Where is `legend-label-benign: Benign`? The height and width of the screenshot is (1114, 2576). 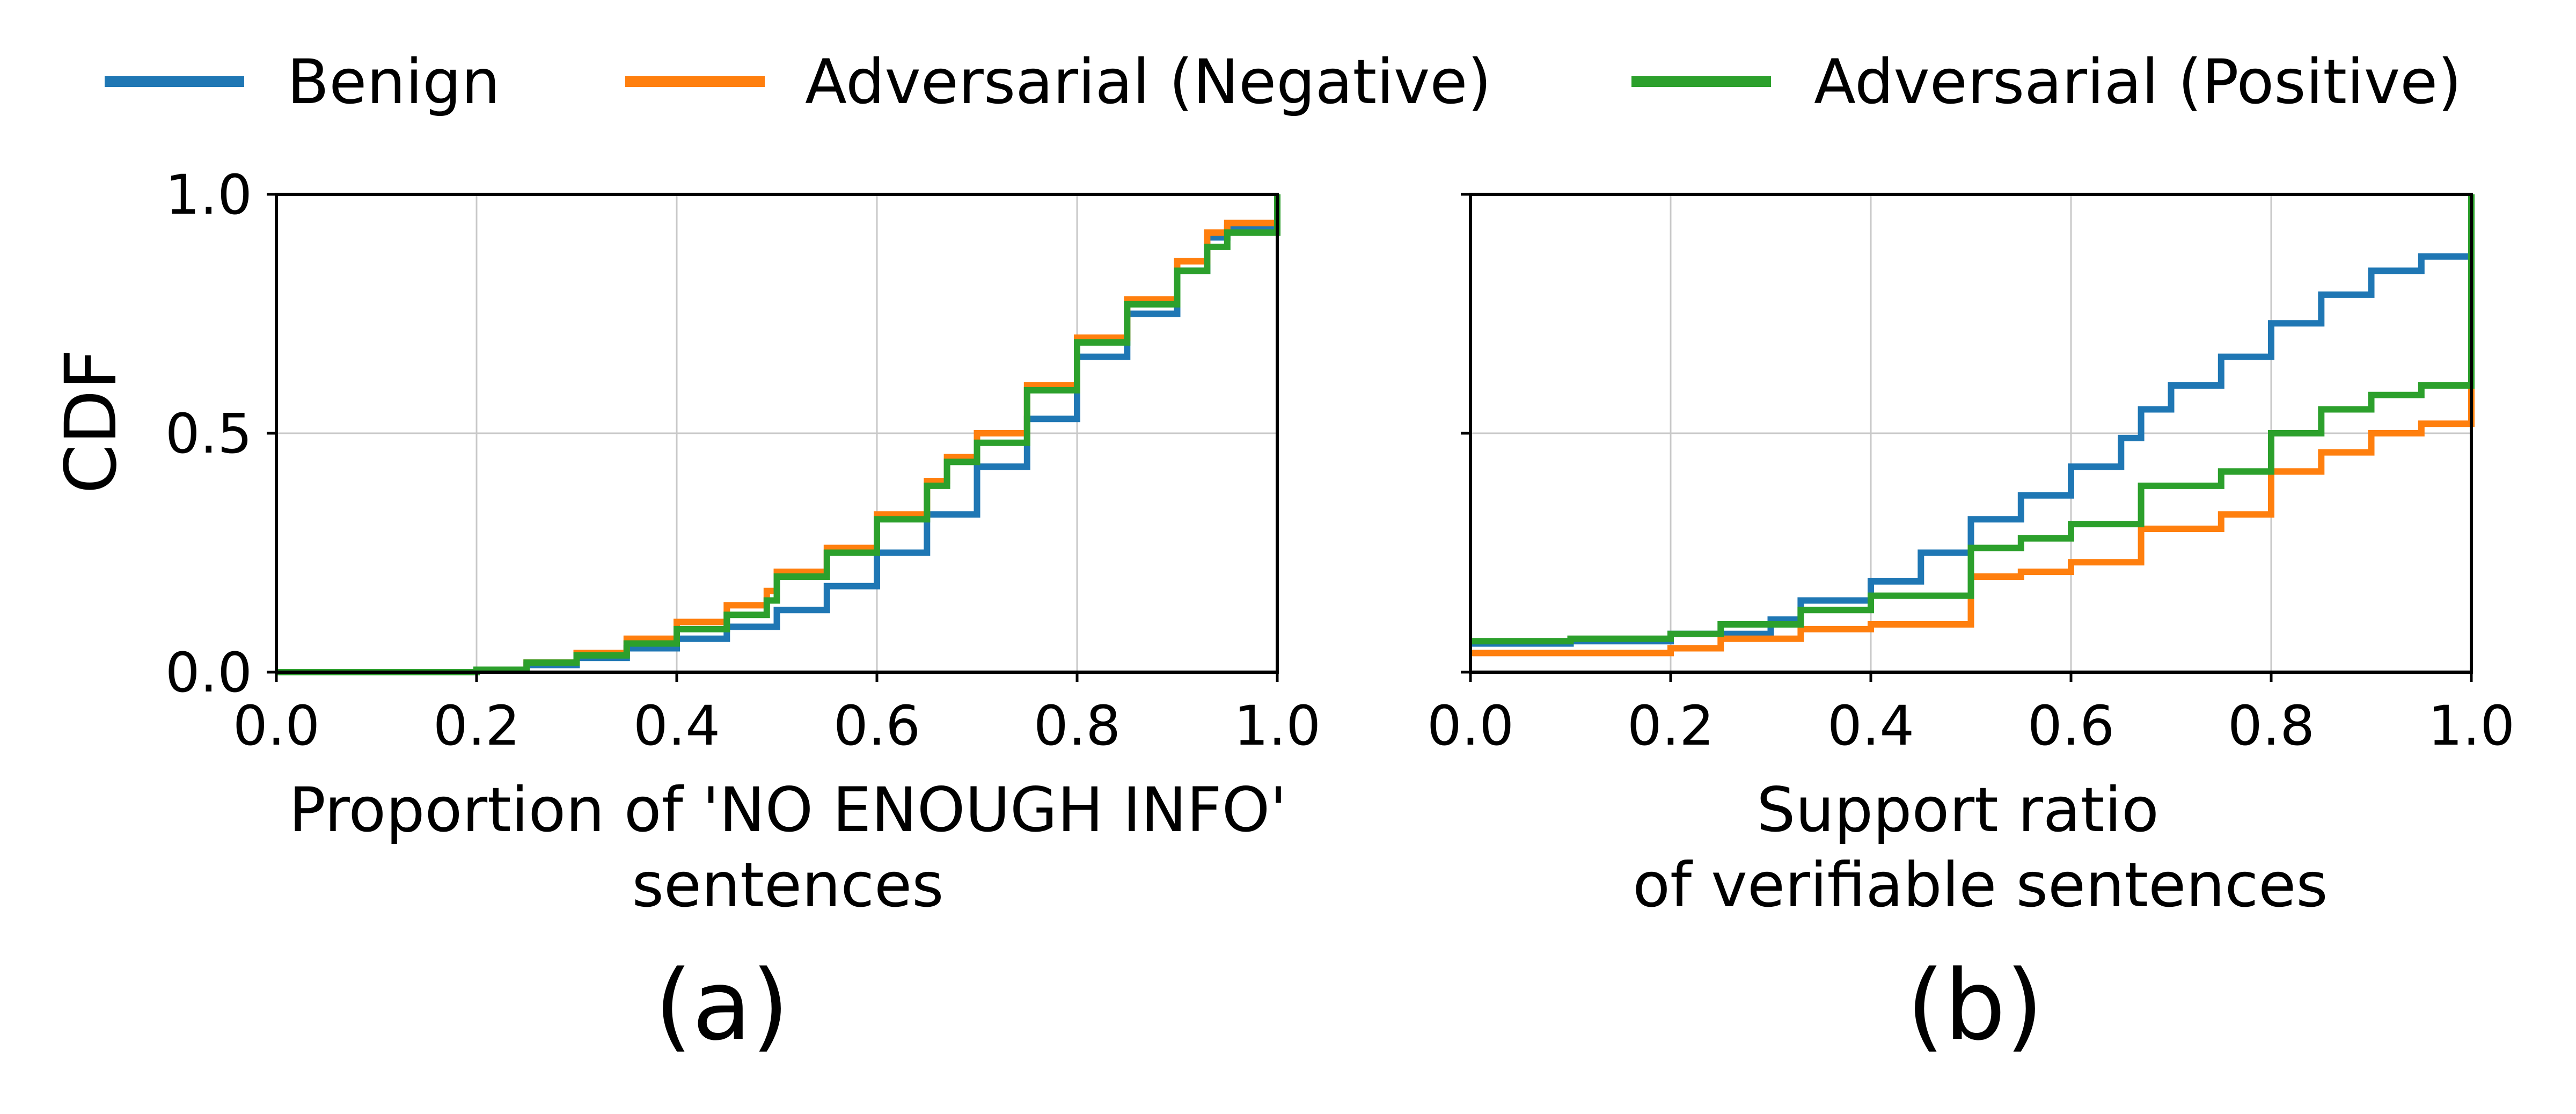 legend-label-benign: Benign is located at coordinates (393, 82).